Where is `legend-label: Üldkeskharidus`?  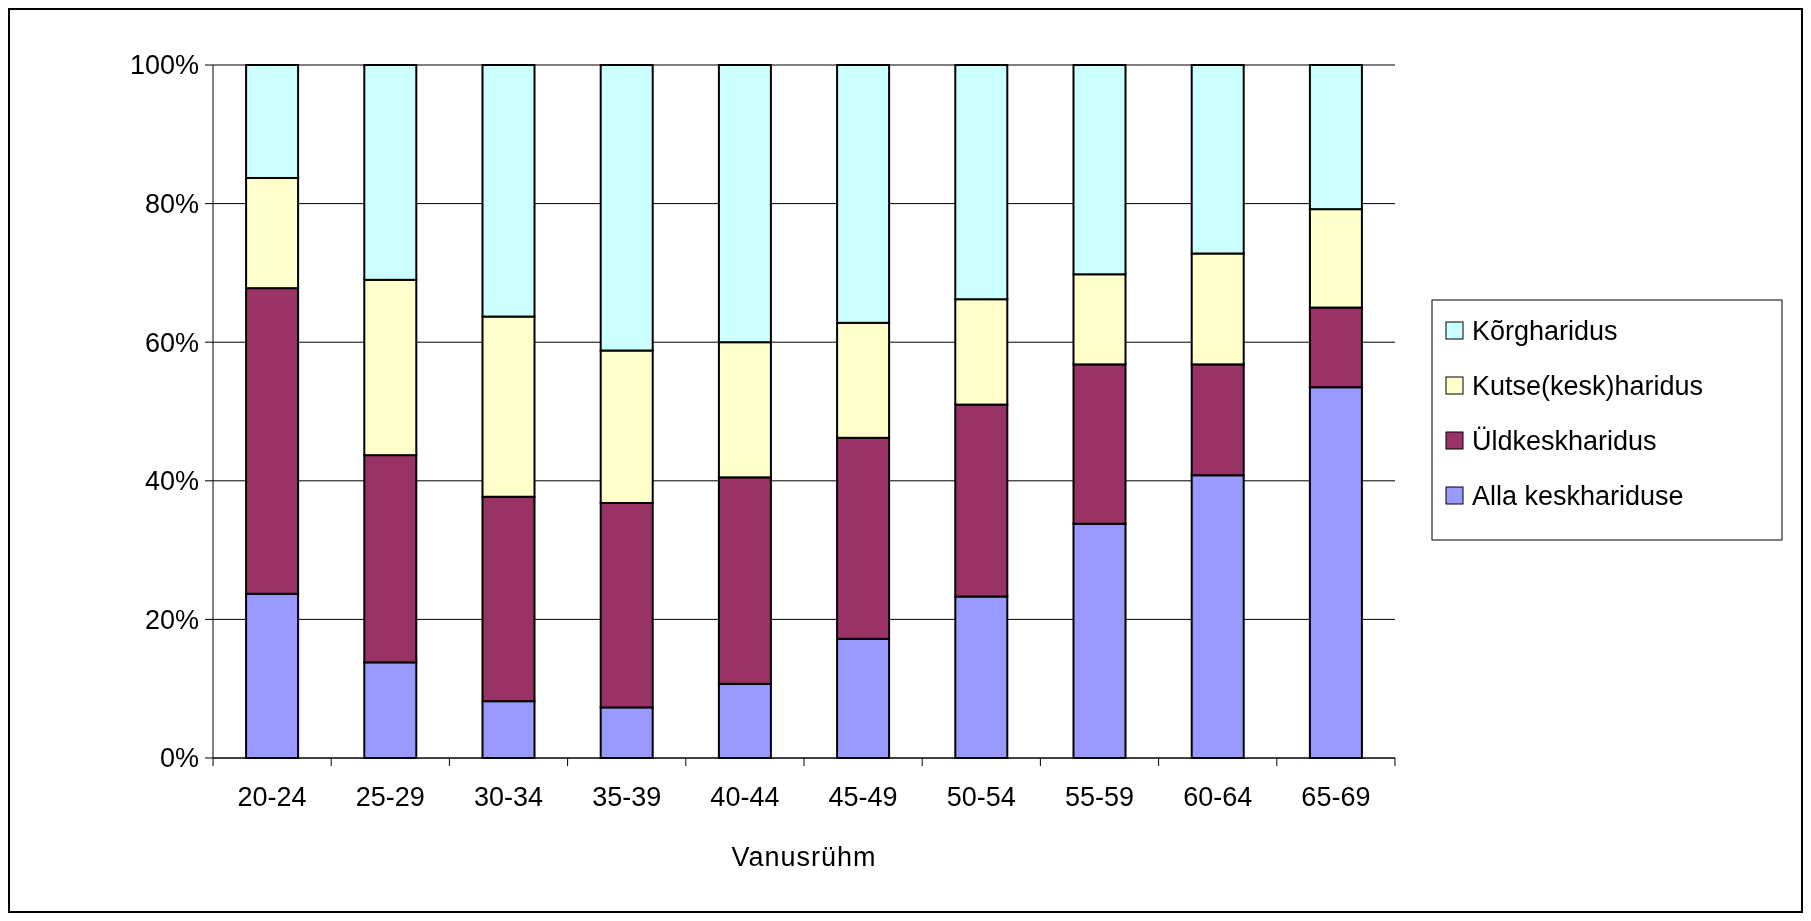
legend-label: Üldkeskharidus is located at coordinates (1564, 441).